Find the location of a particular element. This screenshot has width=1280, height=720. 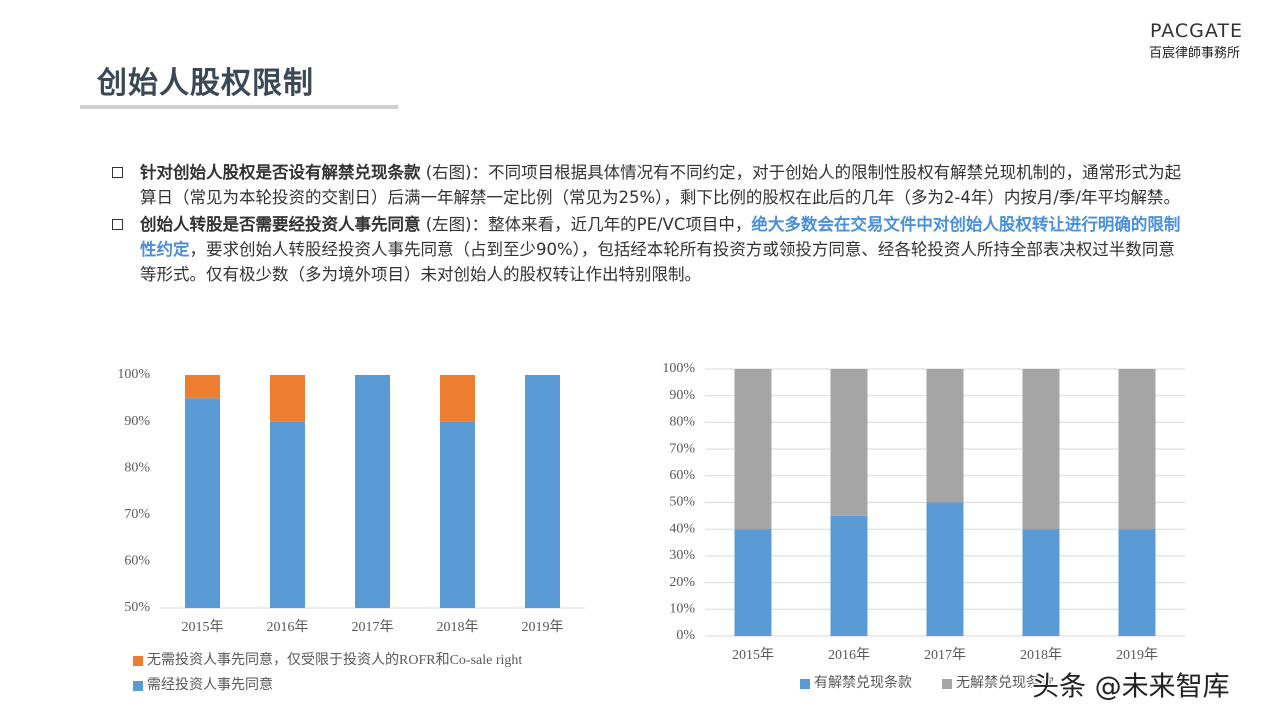

title-underline is located at coordinates (239, 107).